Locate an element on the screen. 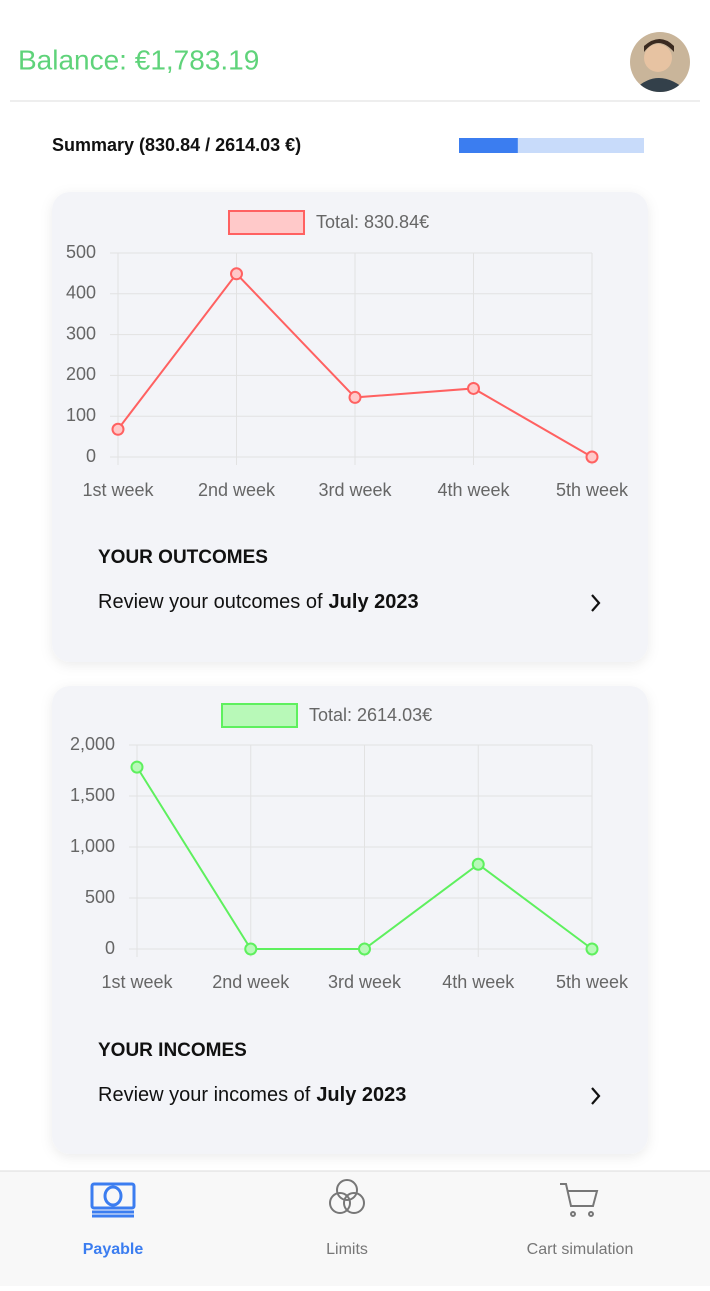  y-tick-label: 100 is located at coordinates (81, 415).